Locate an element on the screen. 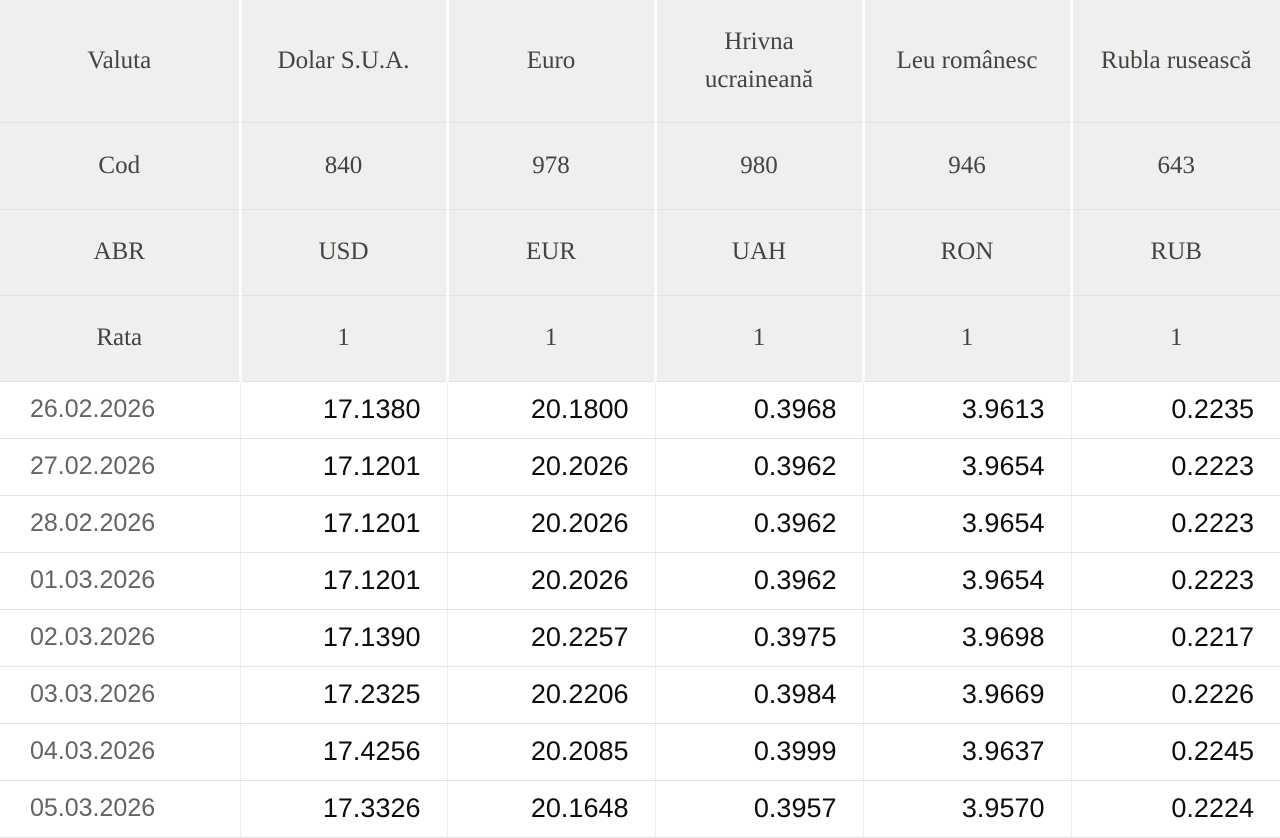 The height and width of the screenshot is (838, 1280). rate-value-cell: 0.3999 is located at coordinates (759, 752).